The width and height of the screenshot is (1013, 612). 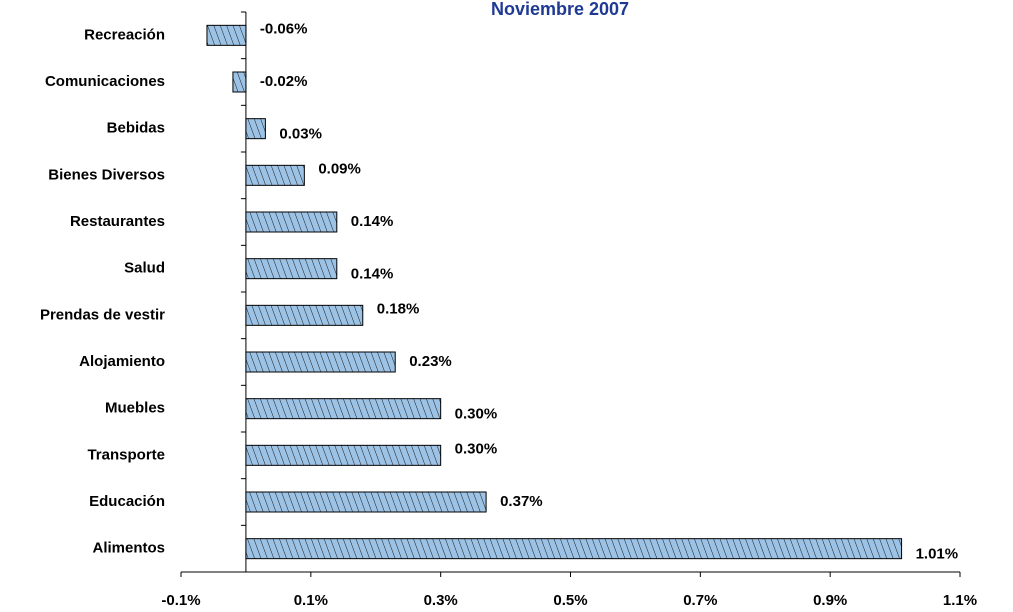 I want to click on value-label: 0.09%, so click(x=339, y=168).